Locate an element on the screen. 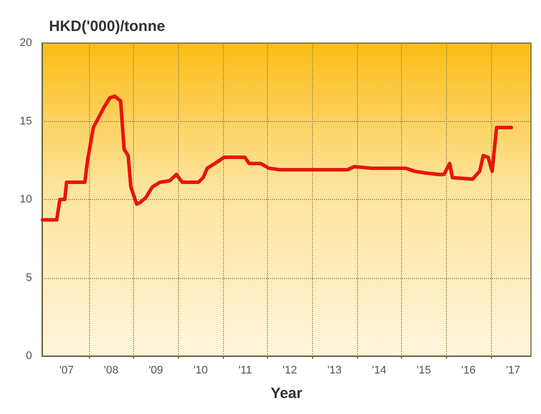  x-tick-label: '07 is located at coordinates (66, 370).